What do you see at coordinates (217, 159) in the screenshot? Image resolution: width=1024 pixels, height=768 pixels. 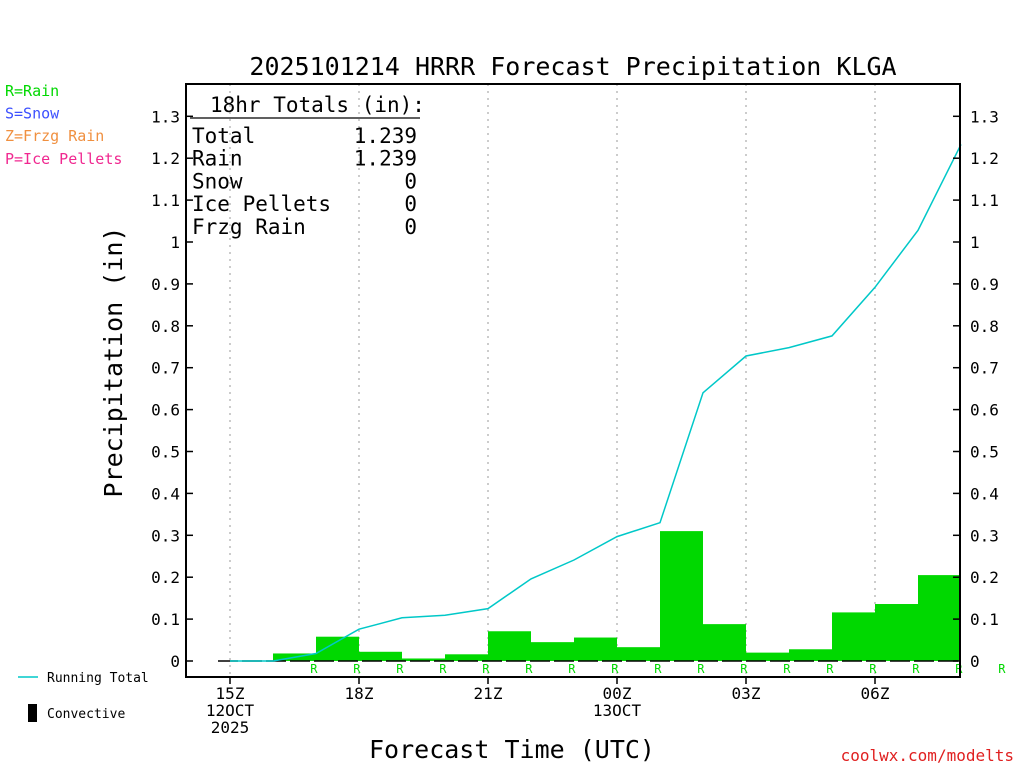 I see `totals-row-label: Rain` at bounding box center [217, 159].